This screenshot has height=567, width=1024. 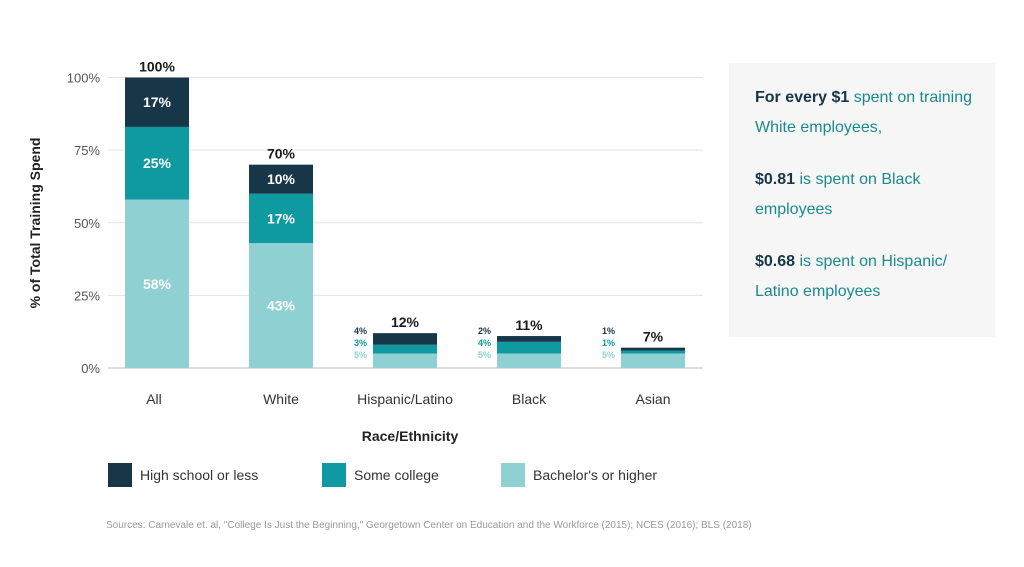 I want to click on bar-total-label: 11%, so click(x=529, y=325).